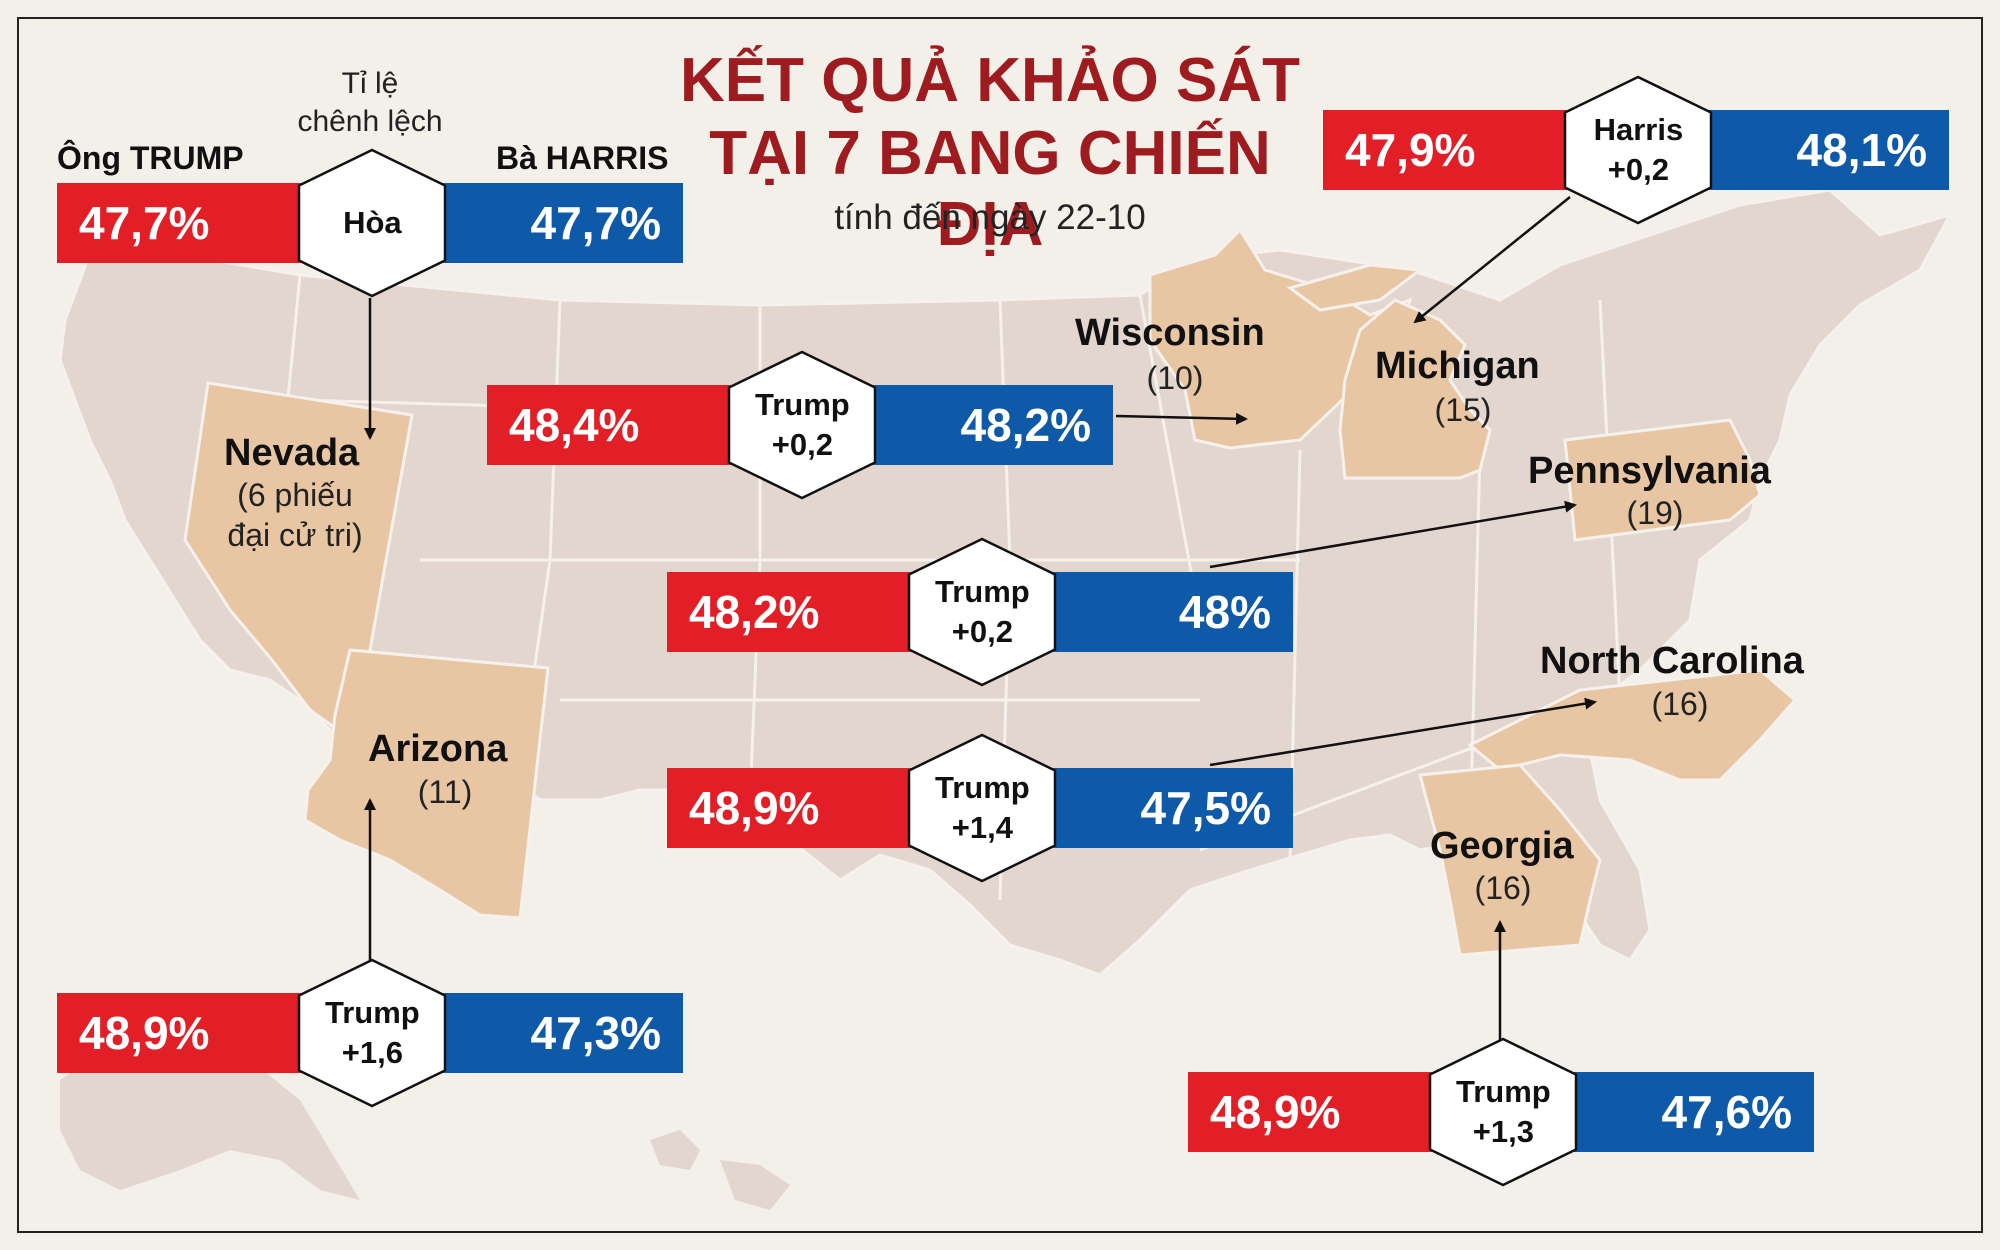 This screenshot has width=2000, height=1250. I want to click on arrow-michigan, so click(1492, 260).